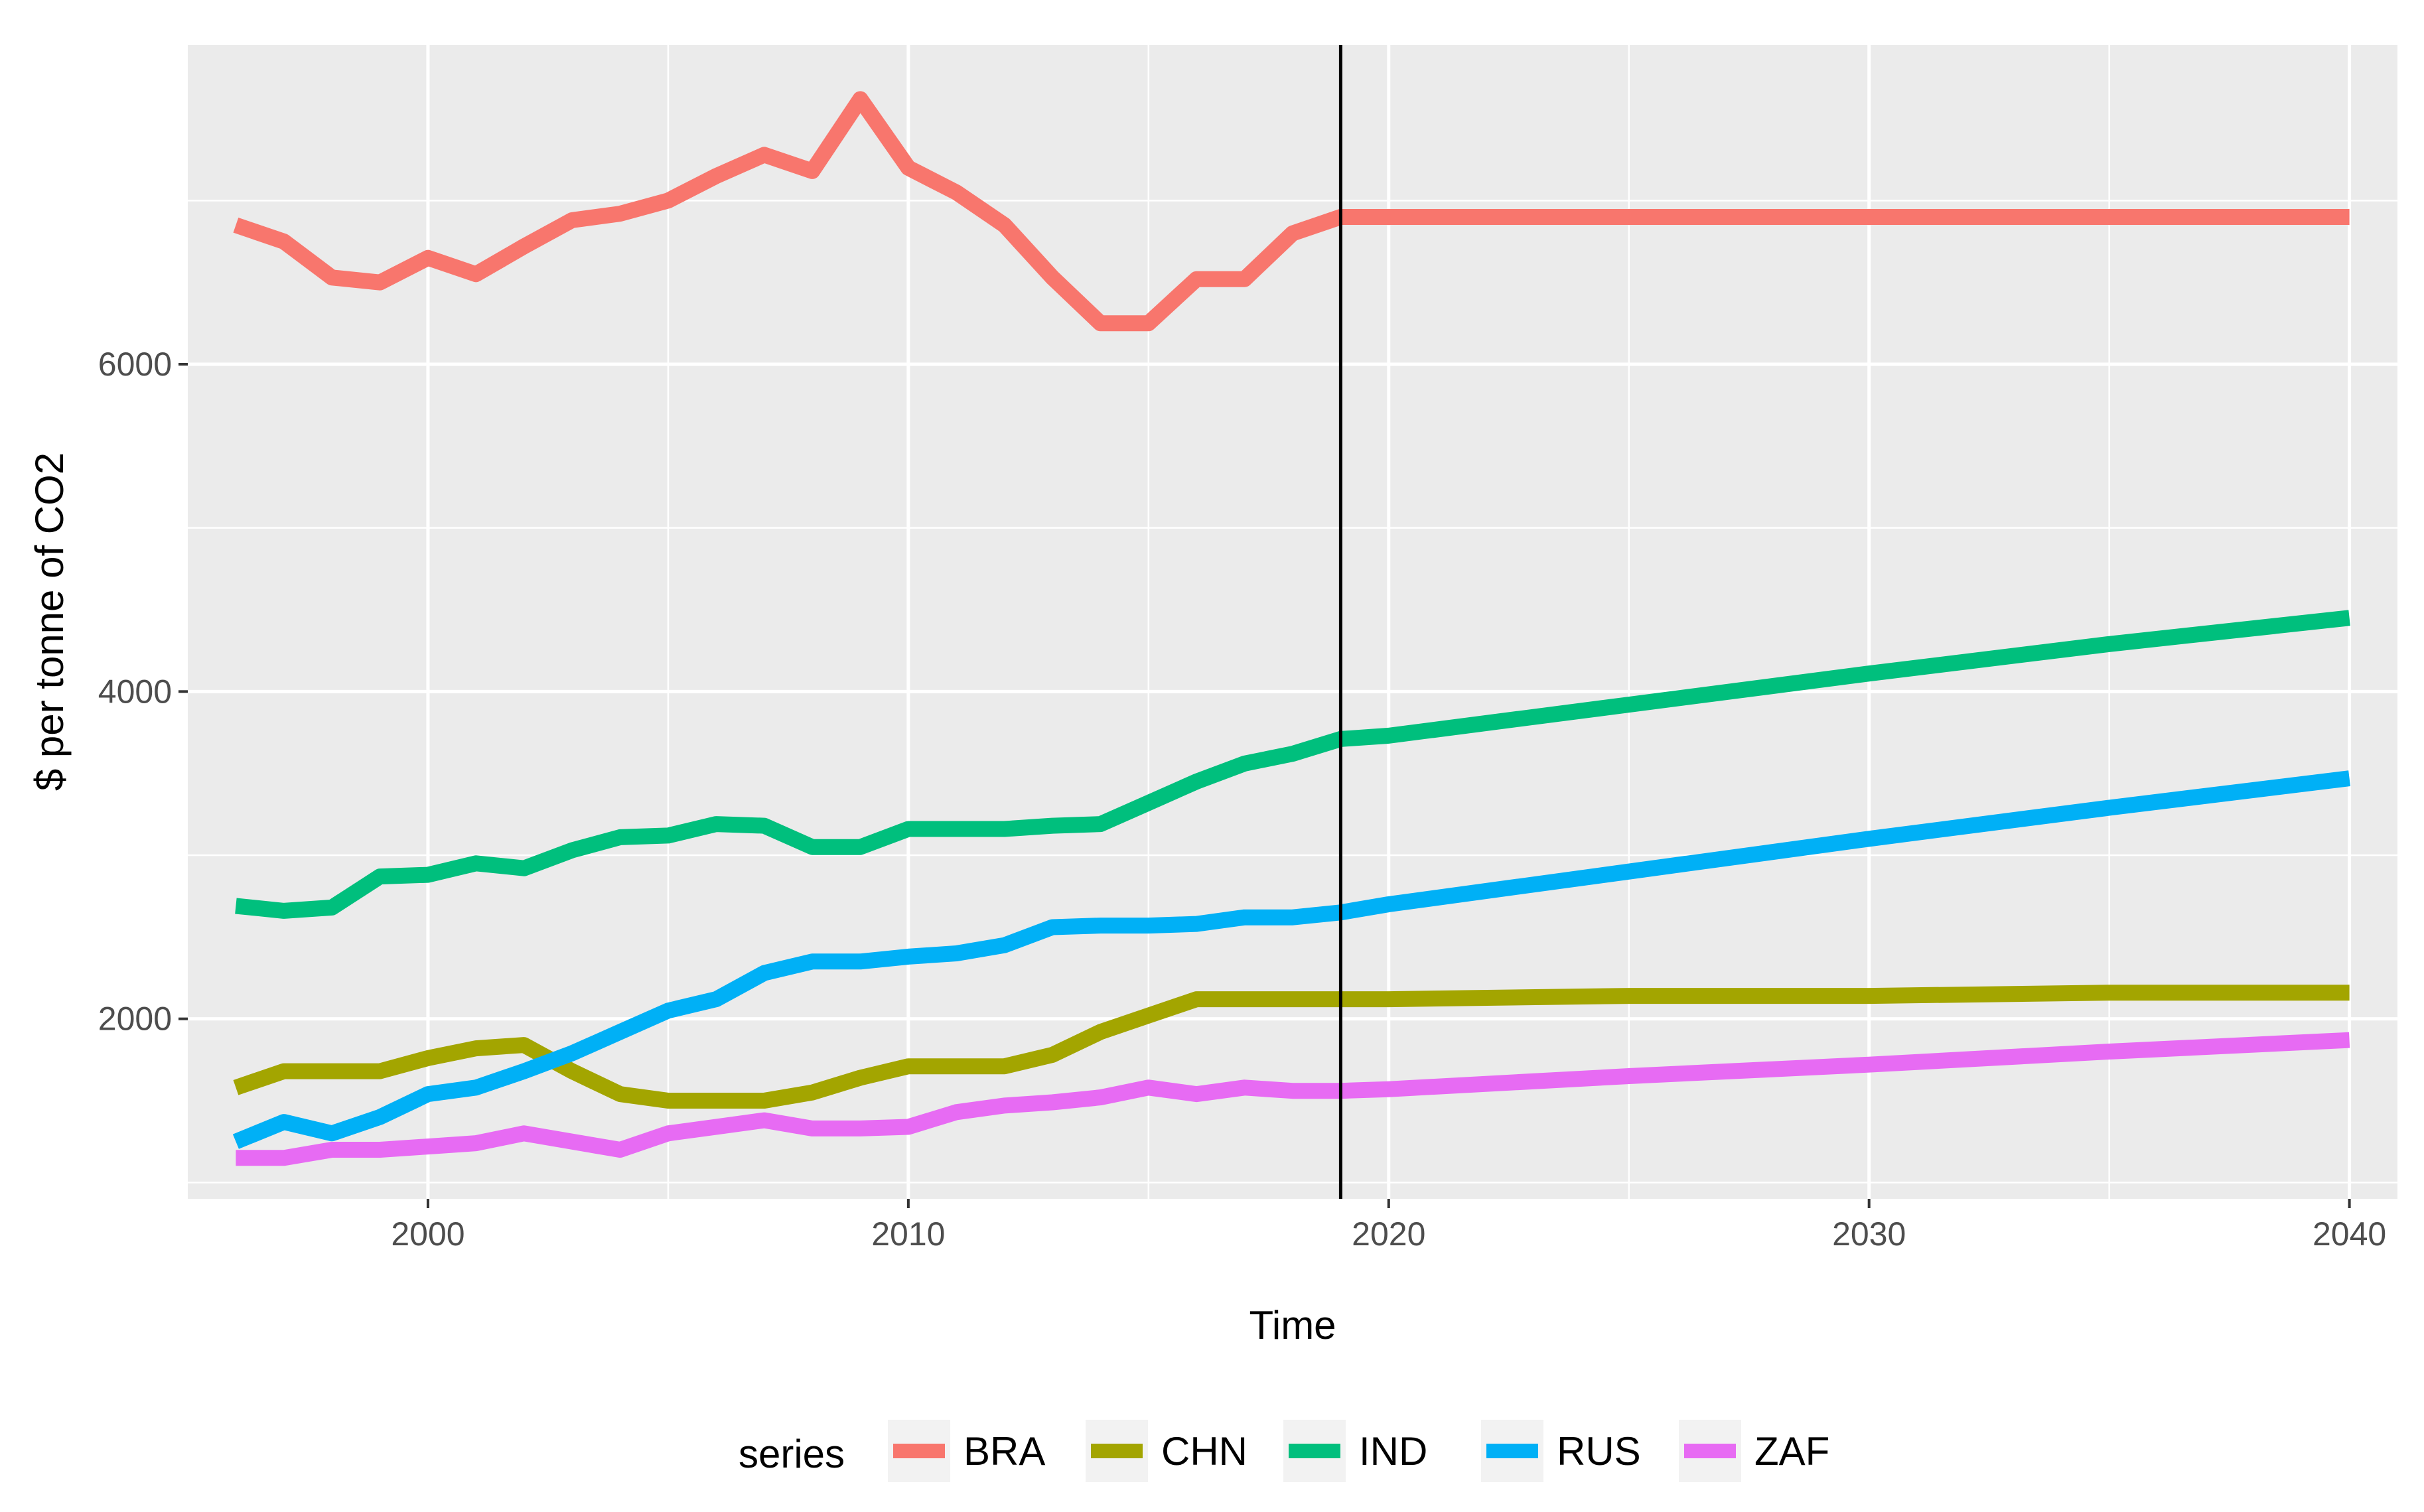  What do you see at coordinates (1388, 1234) in the screenshot?
I see `x-tick-label: 2020` at bounding box center [1388, 1234].